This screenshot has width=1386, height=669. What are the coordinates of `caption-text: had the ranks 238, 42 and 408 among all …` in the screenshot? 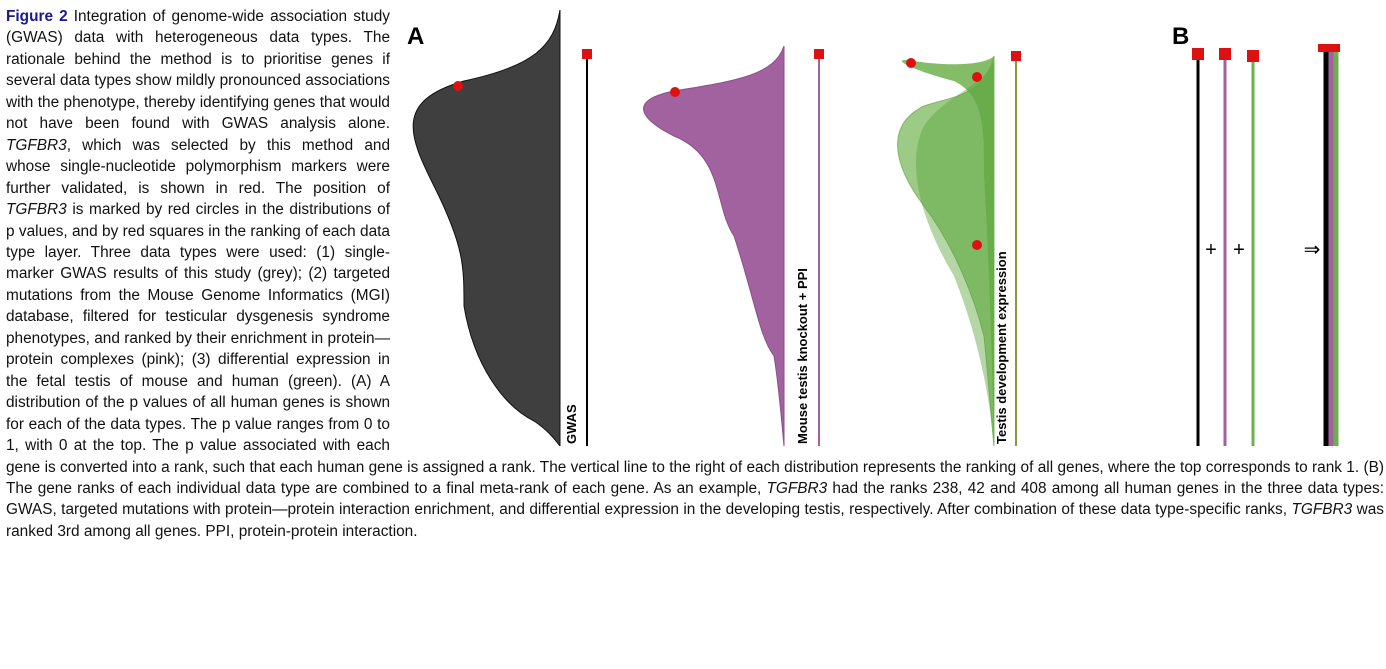 It's located at (695, 499).